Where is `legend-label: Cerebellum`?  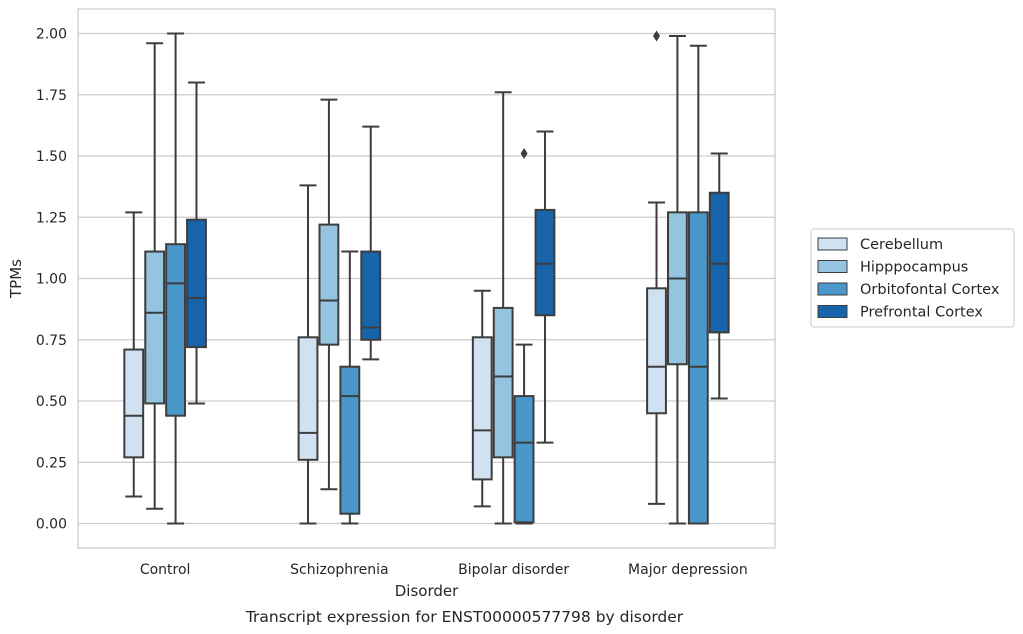 legend-label: Cerebellum is located at coordinates (901, 245).